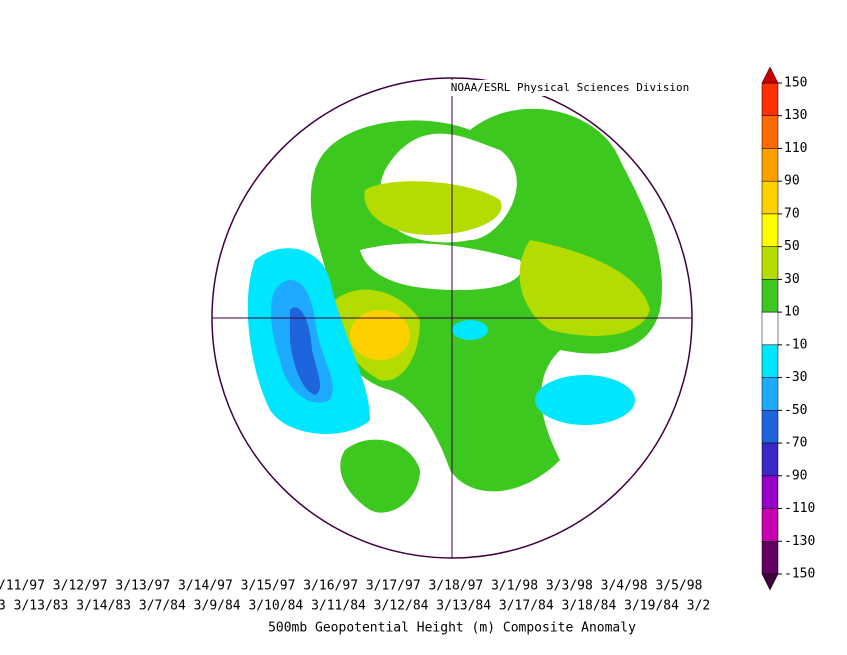  Describe the element at coordinates (795, 115) in the screenshot. I see `colorbar-tick-label: 130` at that location.